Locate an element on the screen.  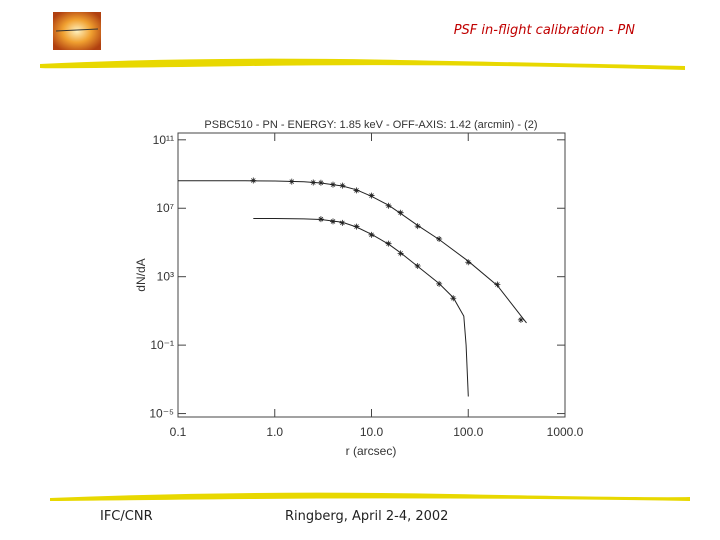
x-tick-label: 10.0 is located at coordinates (372, 432).